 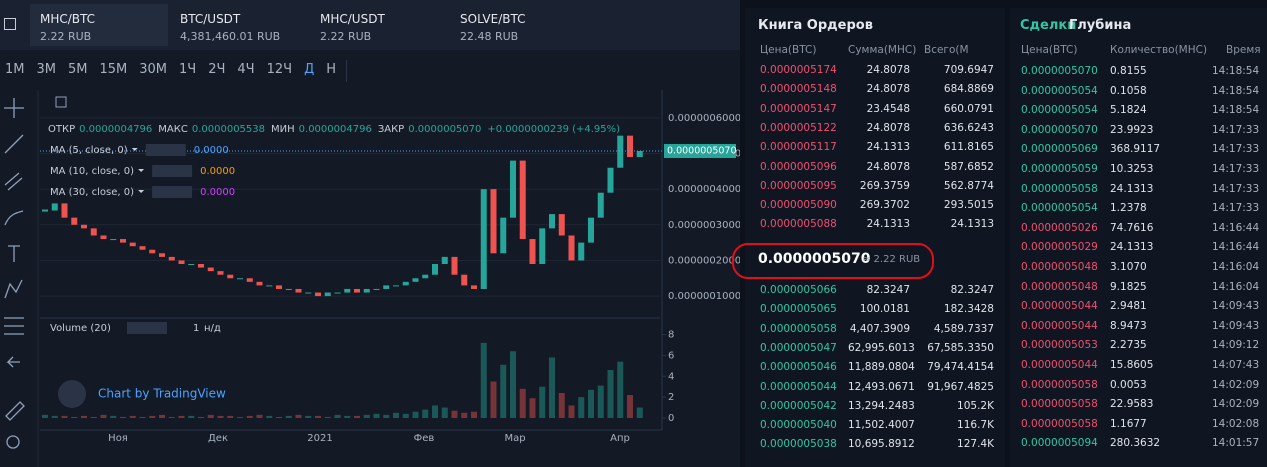 I want to click on ask-price: 0.0000005147, so click(x=798, y=108).